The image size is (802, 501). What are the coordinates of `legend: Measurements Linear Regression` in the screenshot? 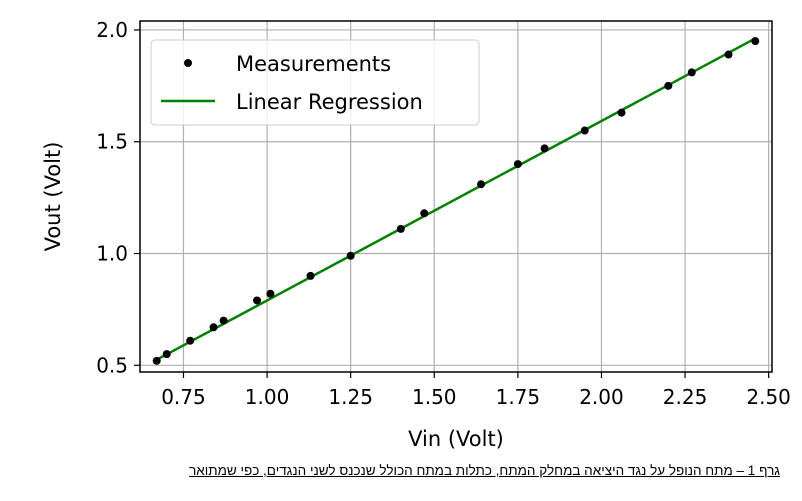 It's located at (315, 82).